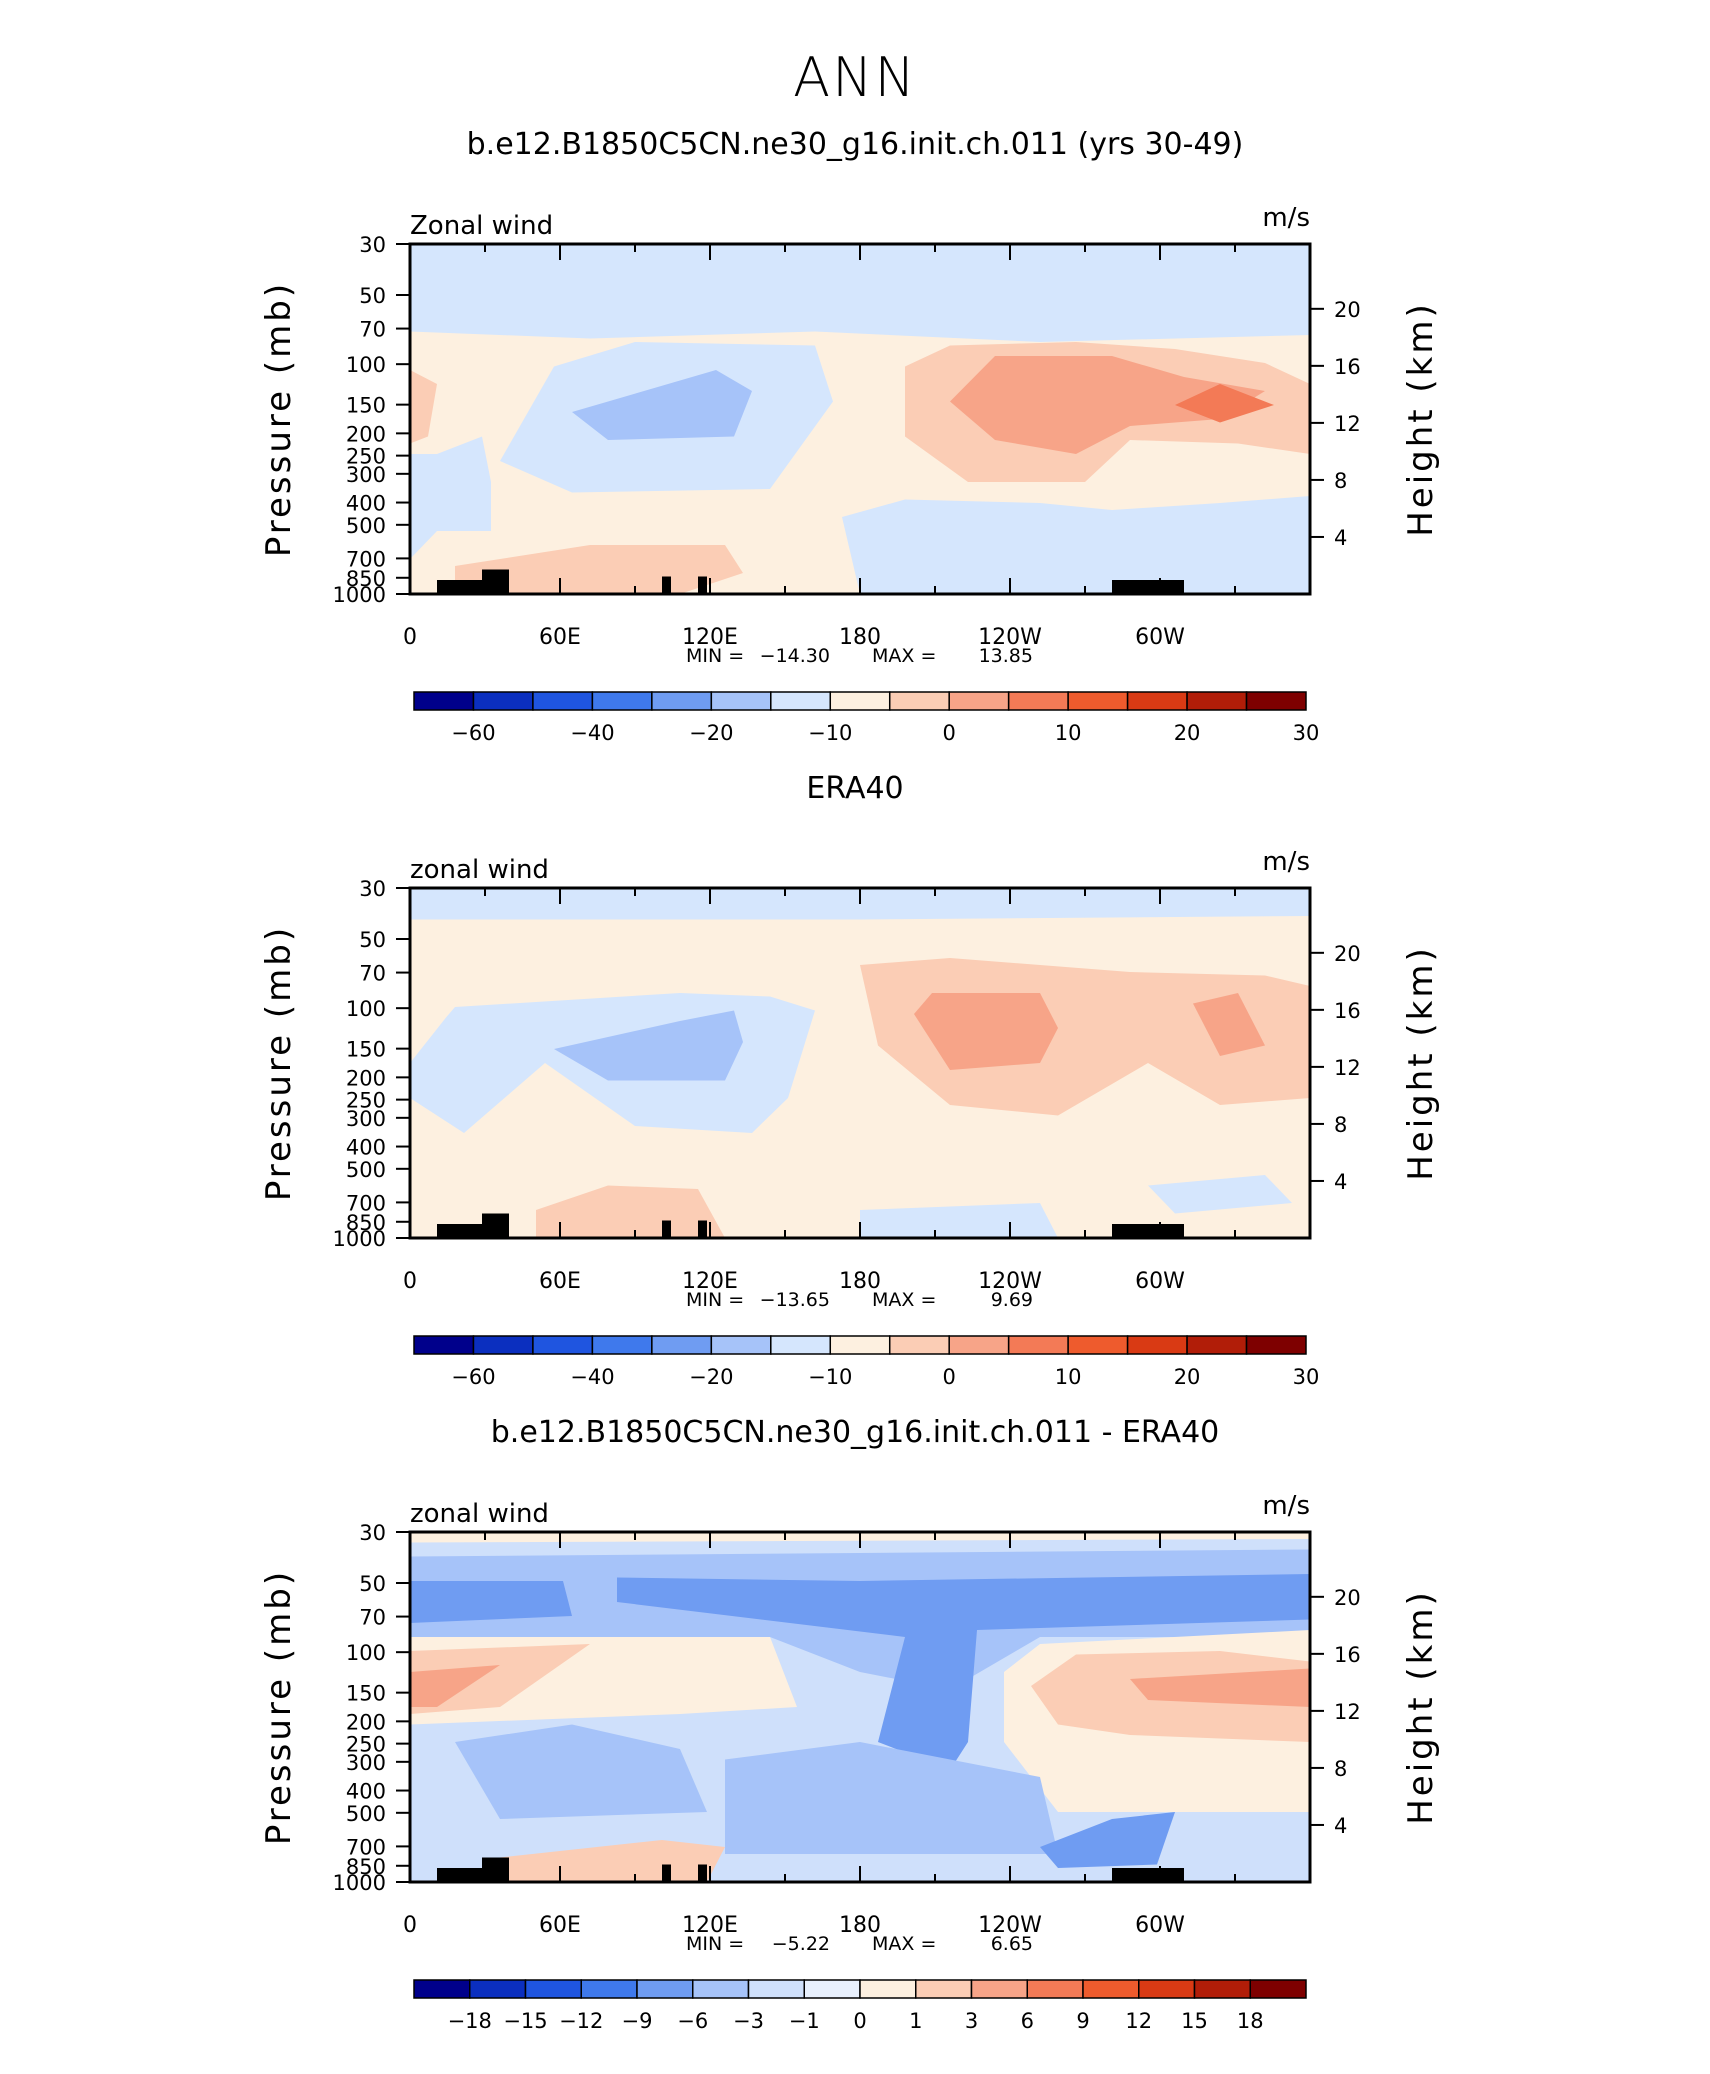 The image size is (1710, 2074). I want to click on colorbar-label: 1, so click(915, 2021).